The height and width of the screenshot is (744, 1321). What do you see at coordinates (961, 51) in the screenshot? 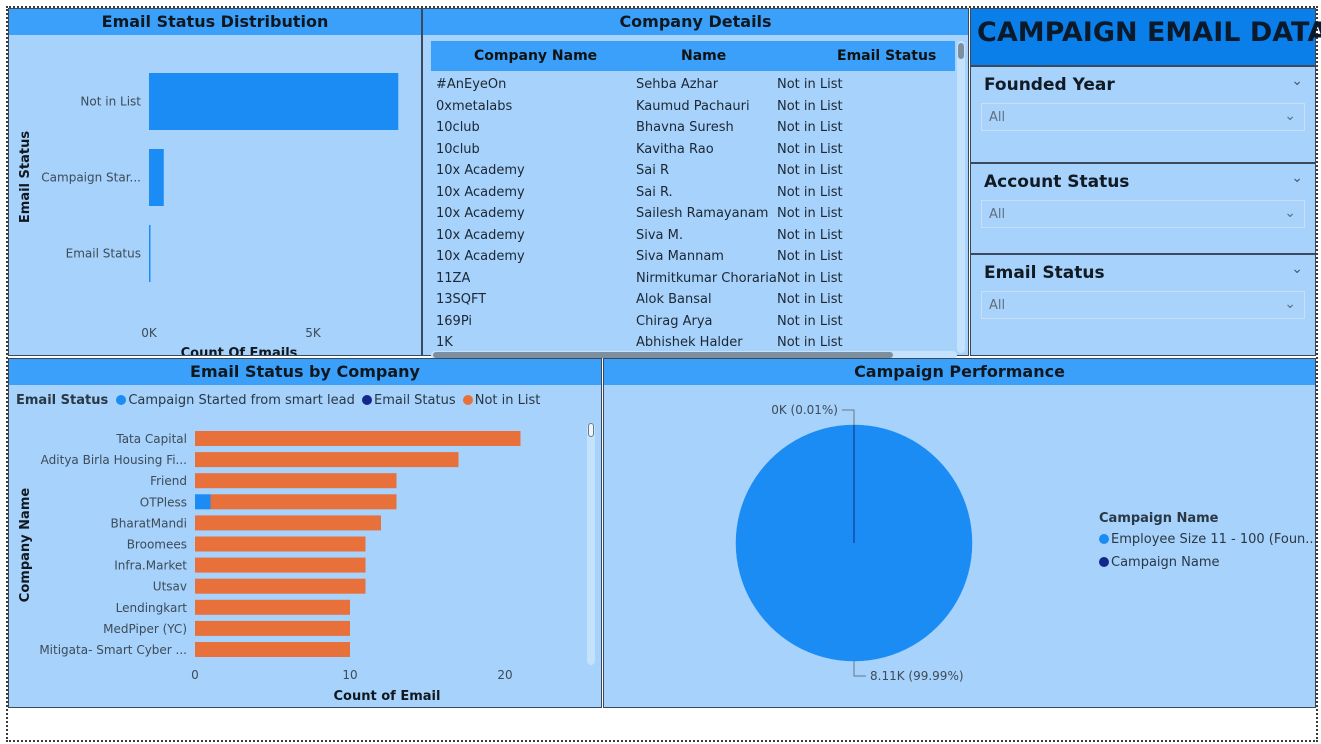
I see `table-vertical-scroll-thumb` at bounding box center [961, 51].